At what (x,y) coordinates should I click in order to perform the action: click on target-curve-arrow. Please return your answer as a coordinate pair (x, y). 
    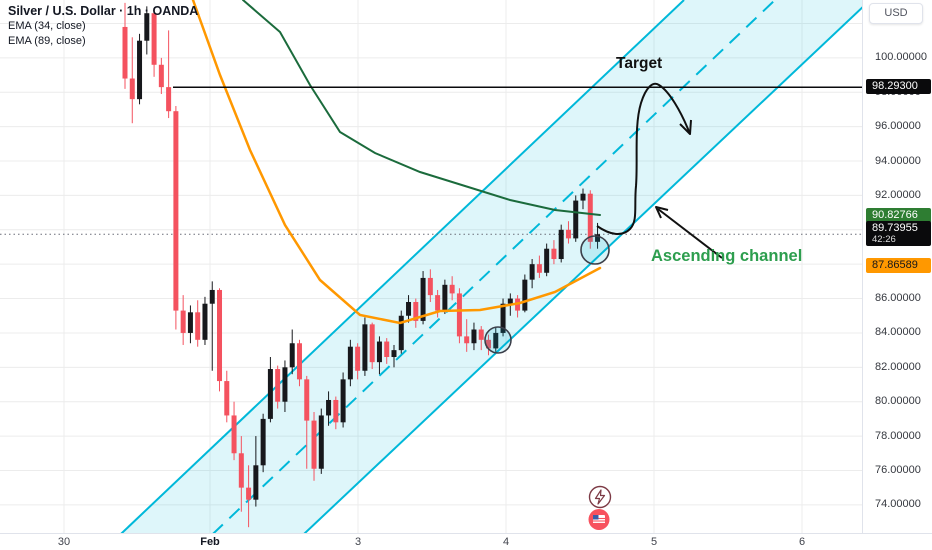
    Looking at the image, I should click on (643, 158).